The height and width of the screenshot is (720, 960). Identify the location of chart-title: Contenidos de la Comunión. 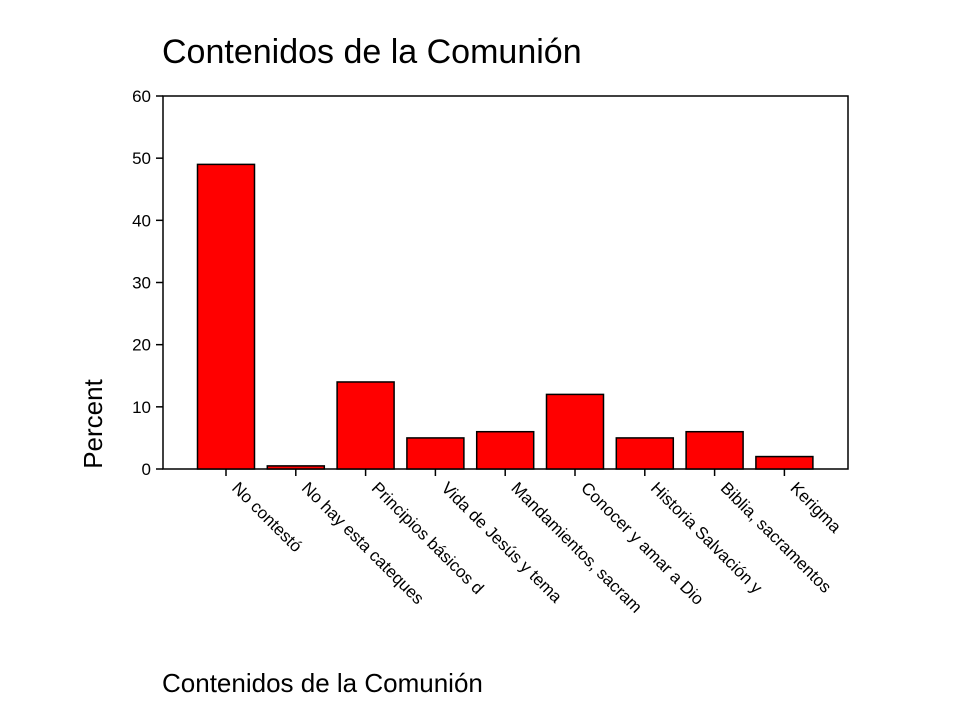
(372, 52).